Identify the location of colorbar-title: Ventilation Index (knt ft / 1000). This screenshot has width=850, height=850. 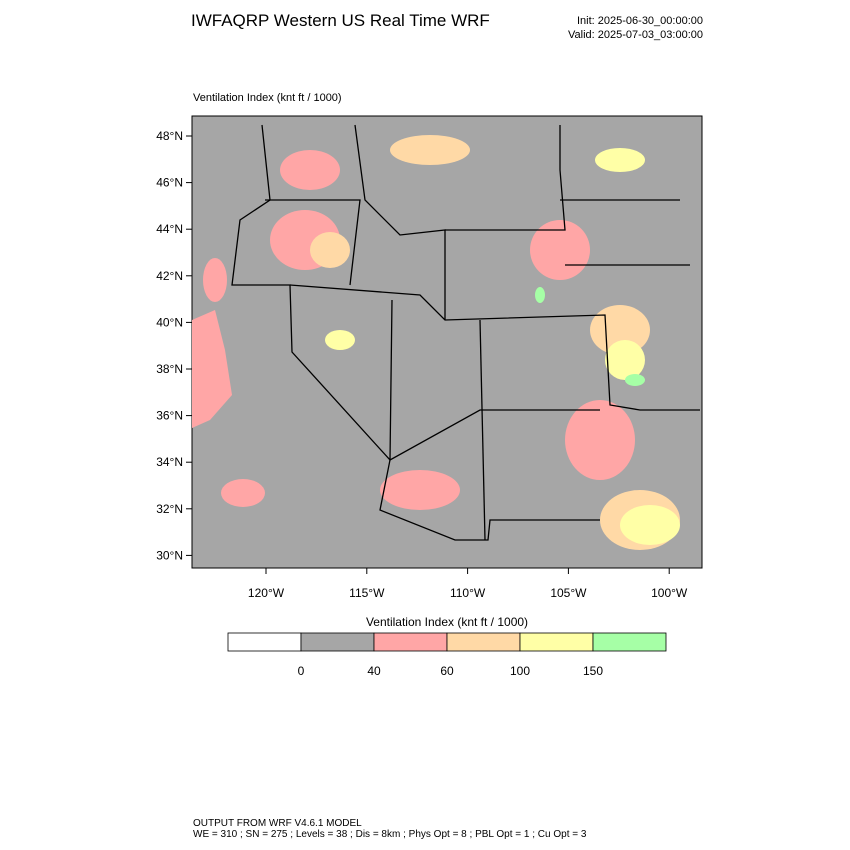
(447, 622).